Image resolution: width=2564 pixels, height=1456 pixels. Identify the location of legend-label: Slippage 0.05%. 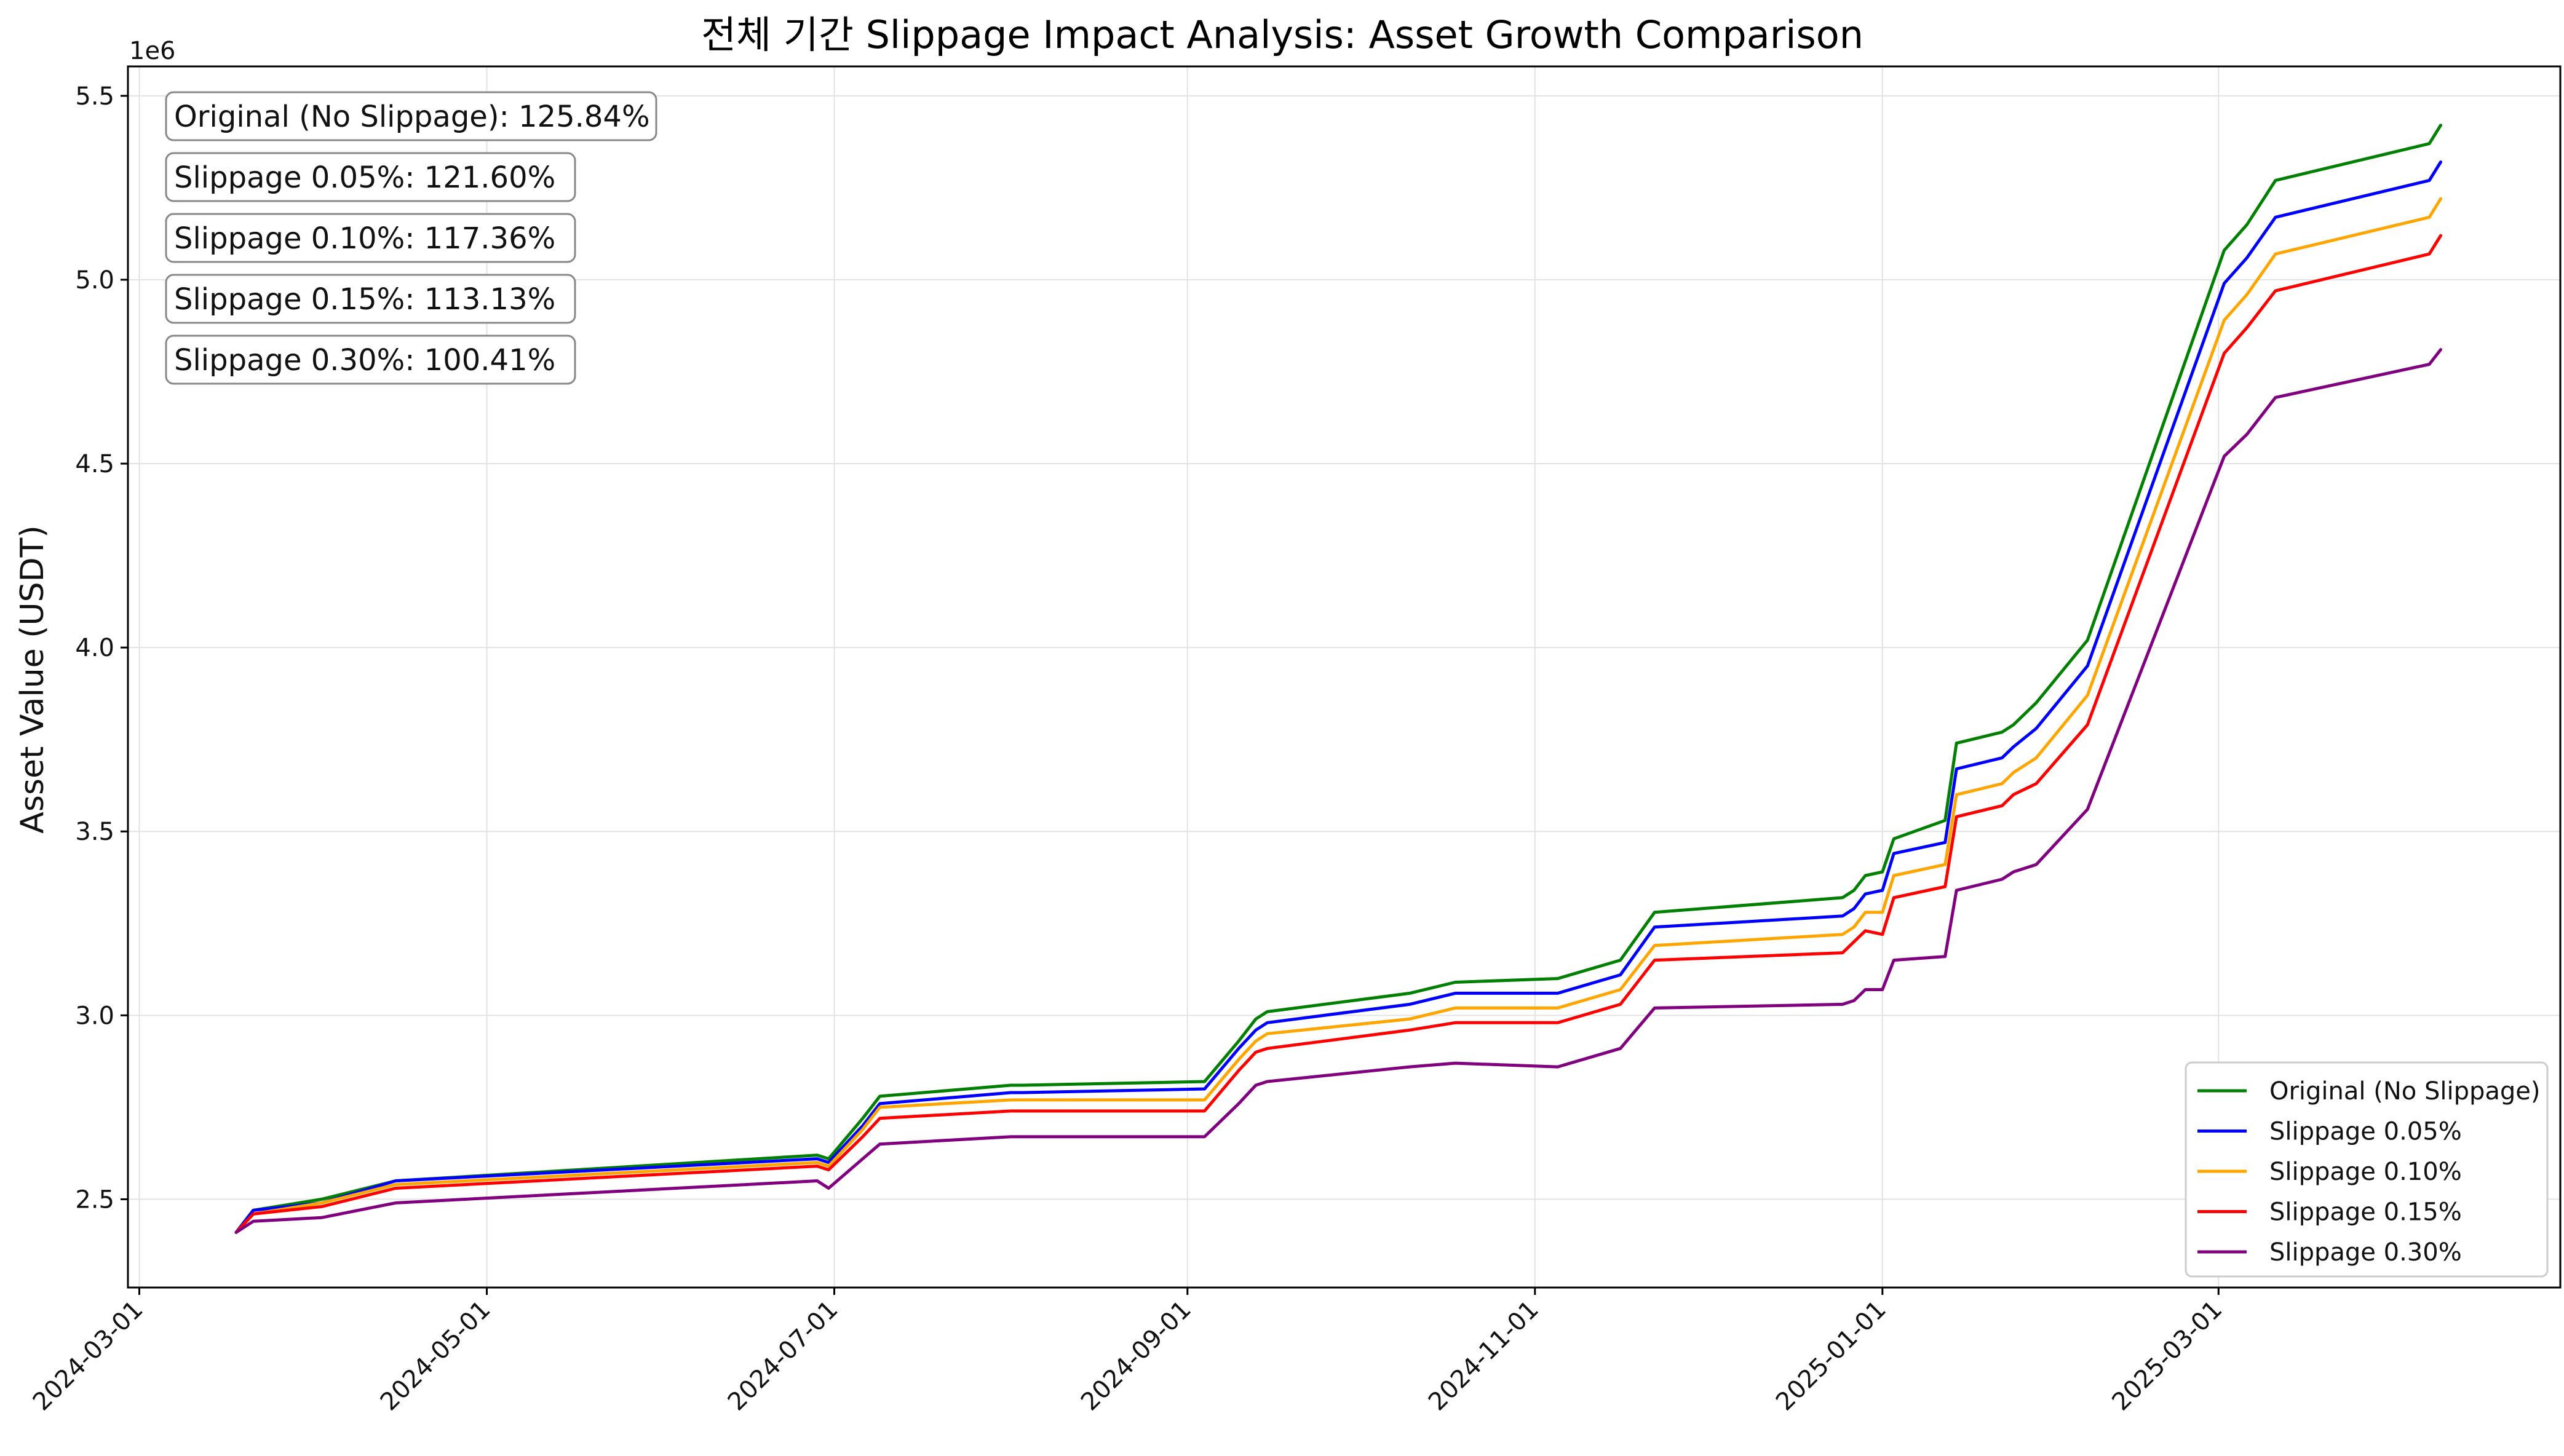
(2365, 1132).